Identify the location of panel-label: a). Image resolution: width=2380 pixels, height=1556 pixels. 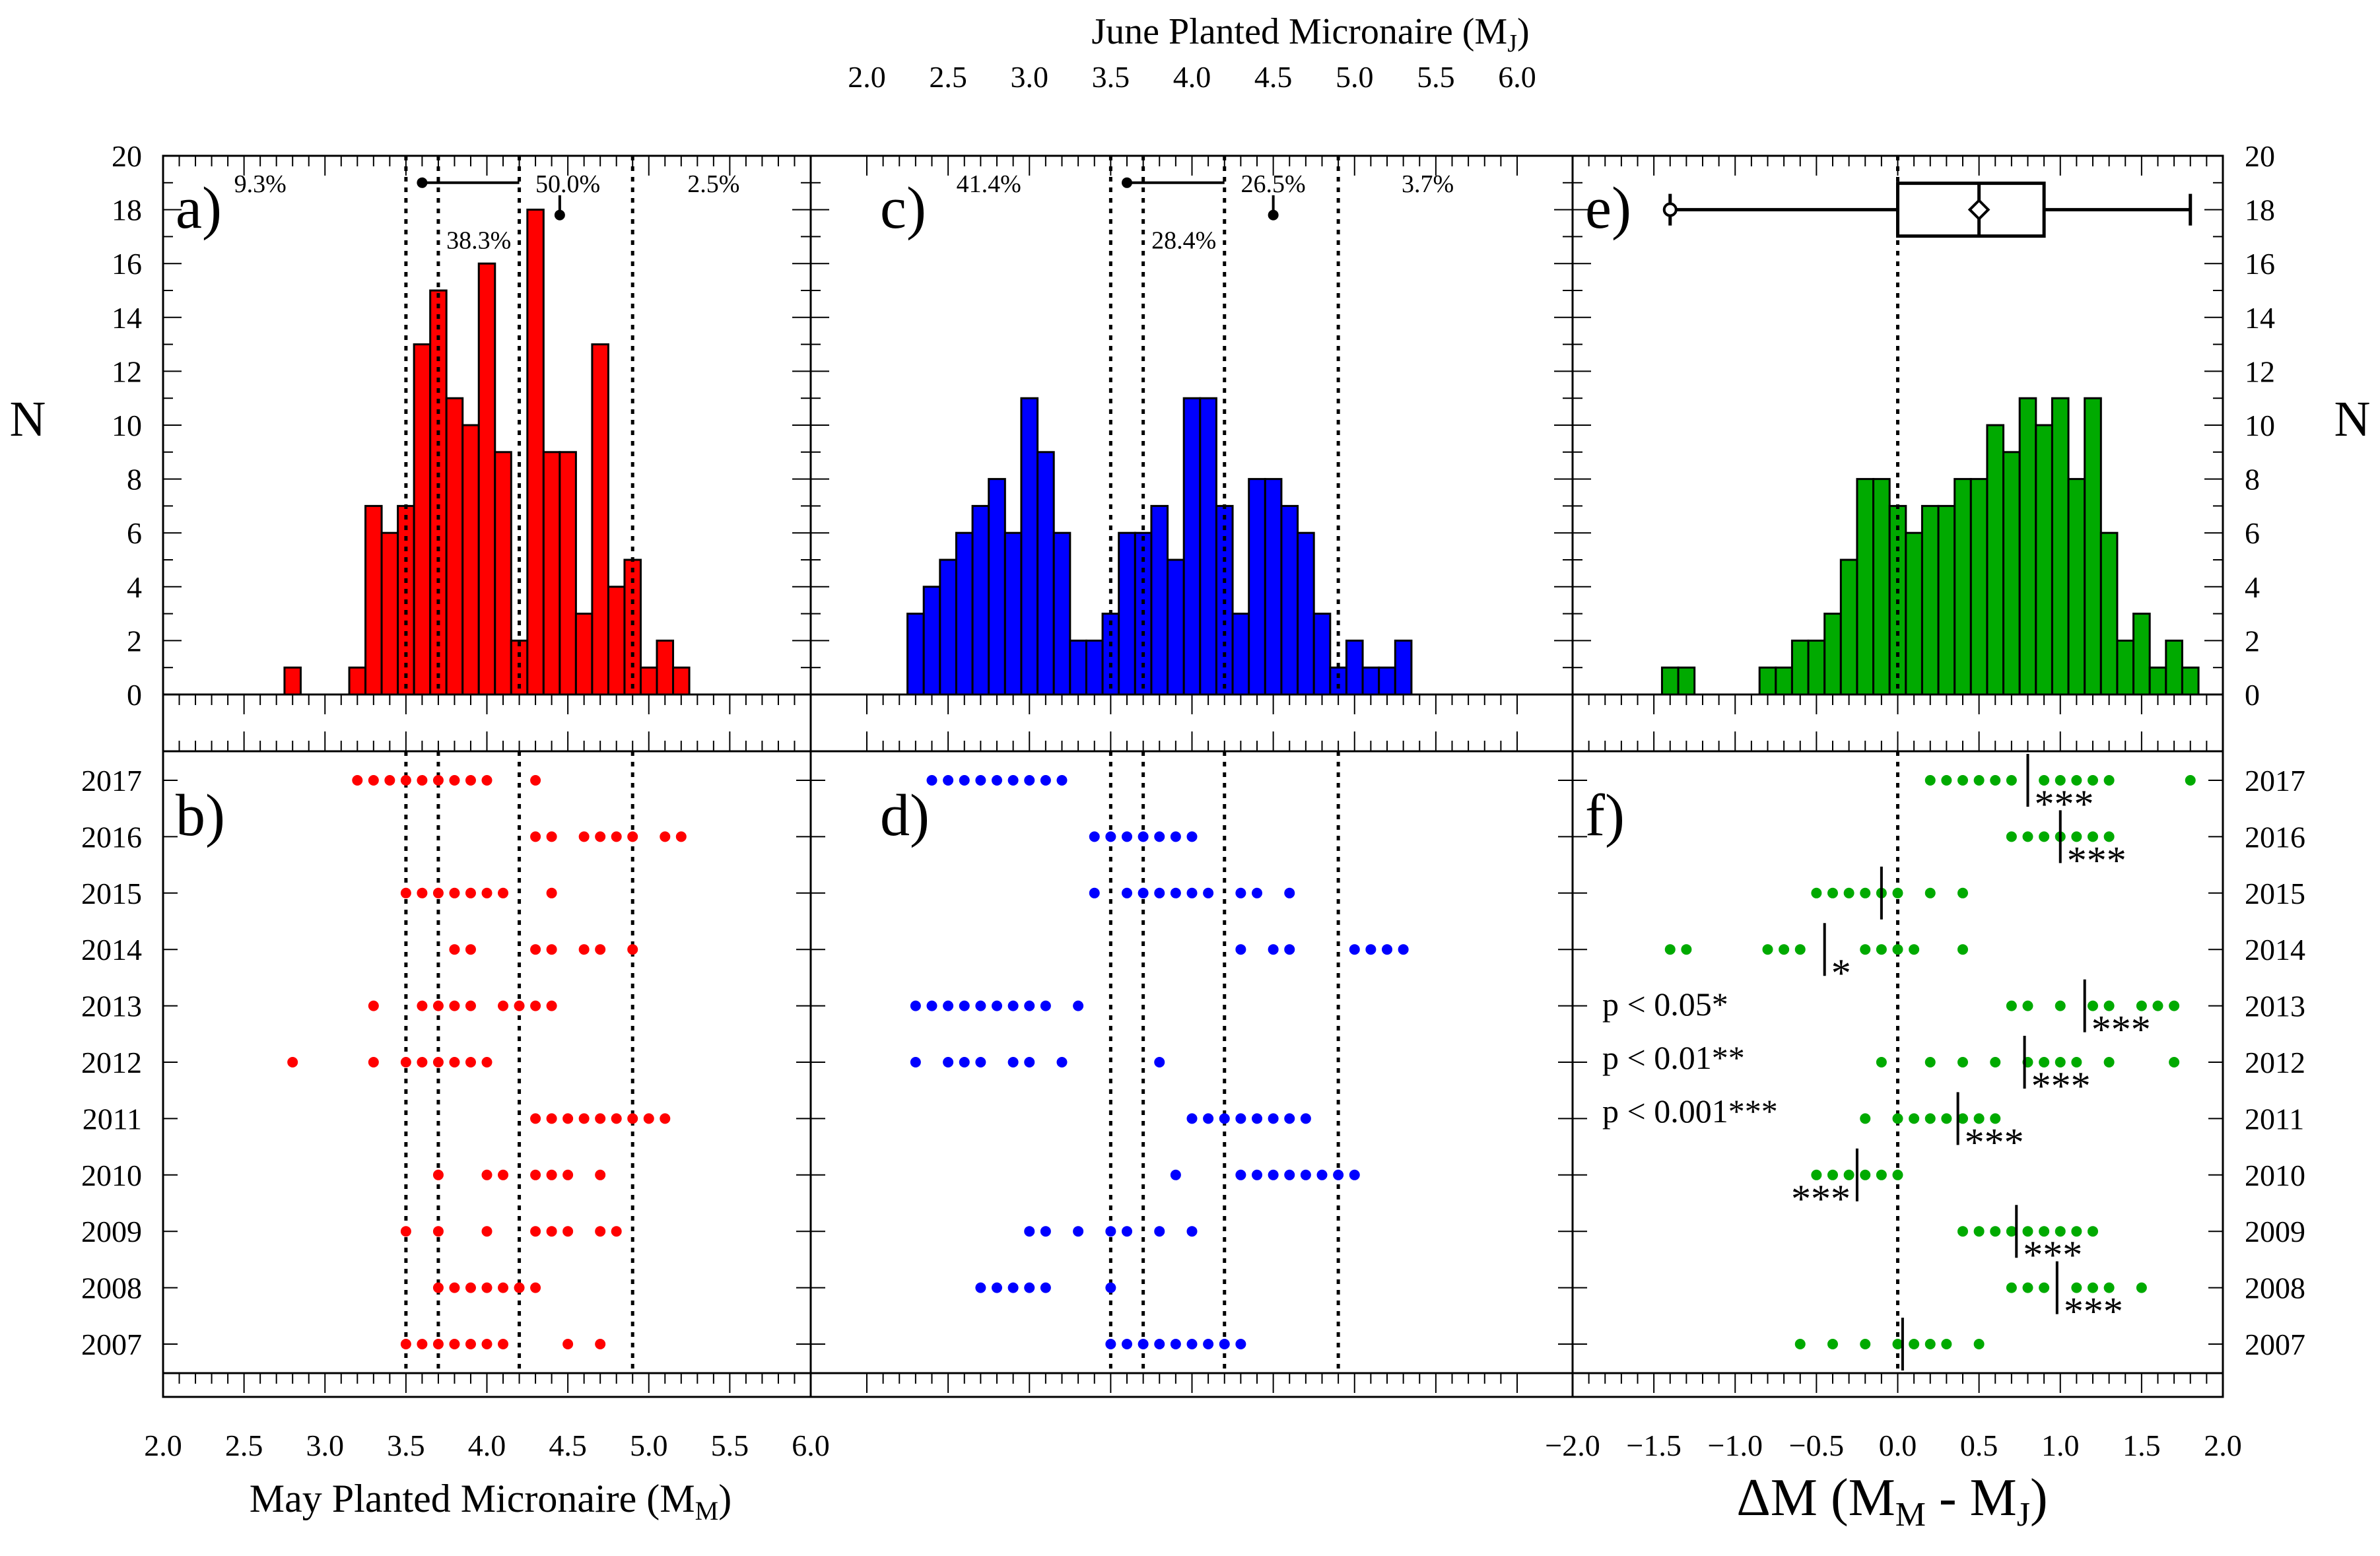
(199, 208).